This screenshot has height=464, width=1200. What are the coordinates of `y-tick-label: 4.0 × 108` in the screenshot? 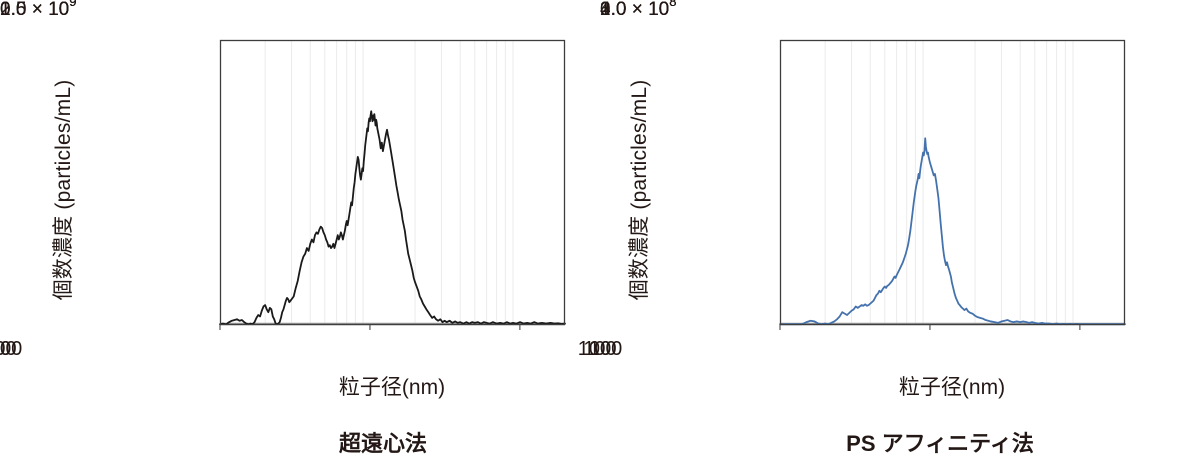 It's located at (638, 10).